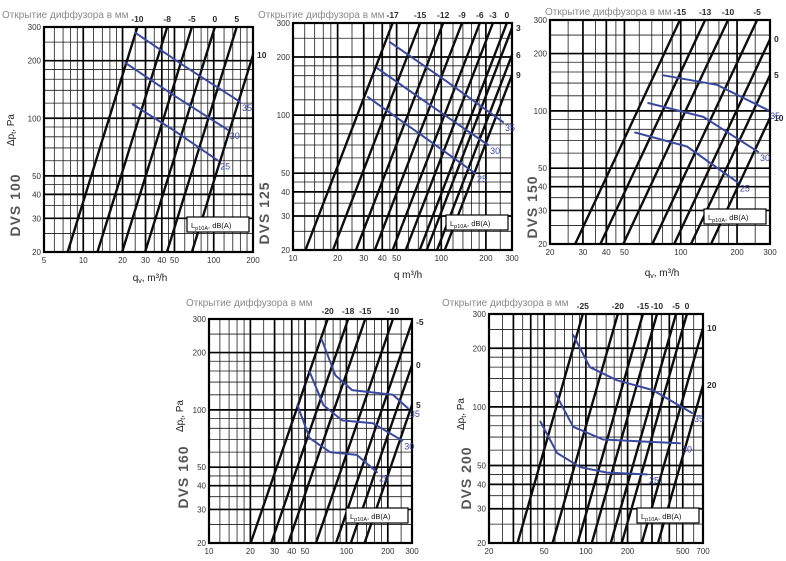  I want to click on opening-label: -6, so click(480, 15).